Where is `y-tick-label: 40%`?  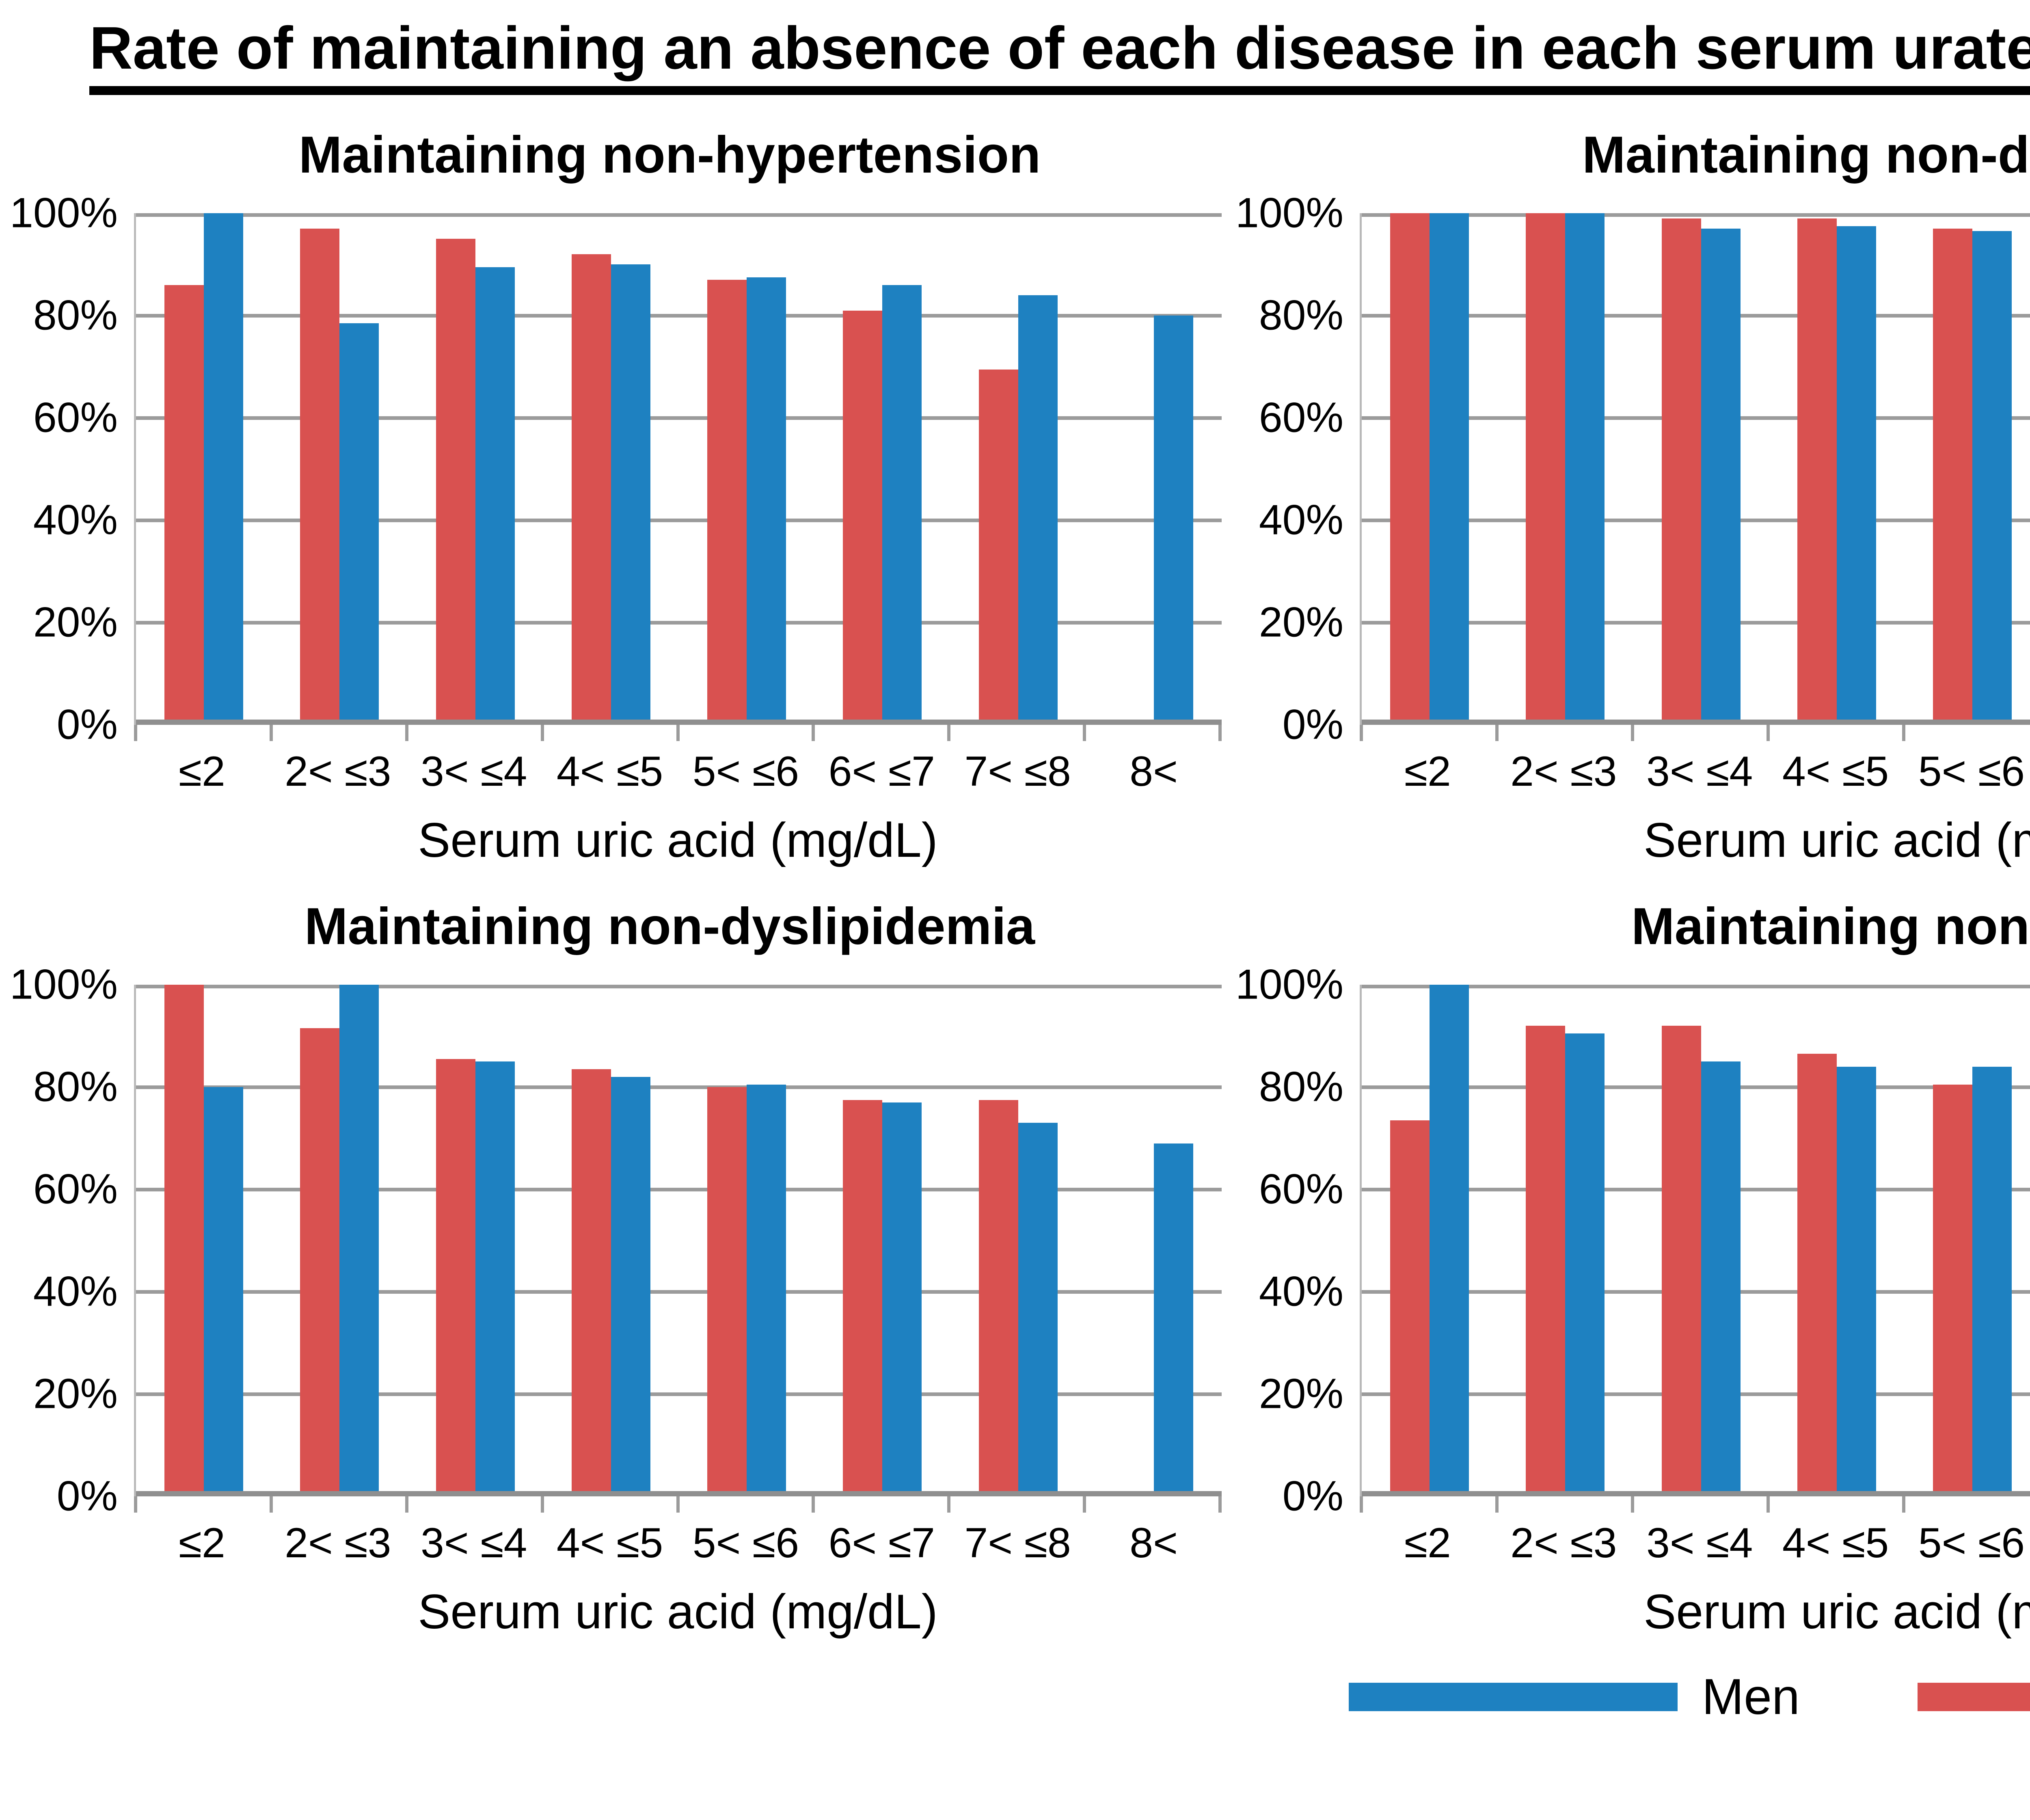
y-tick-label: 40% is located at coordinates (1301, 520).